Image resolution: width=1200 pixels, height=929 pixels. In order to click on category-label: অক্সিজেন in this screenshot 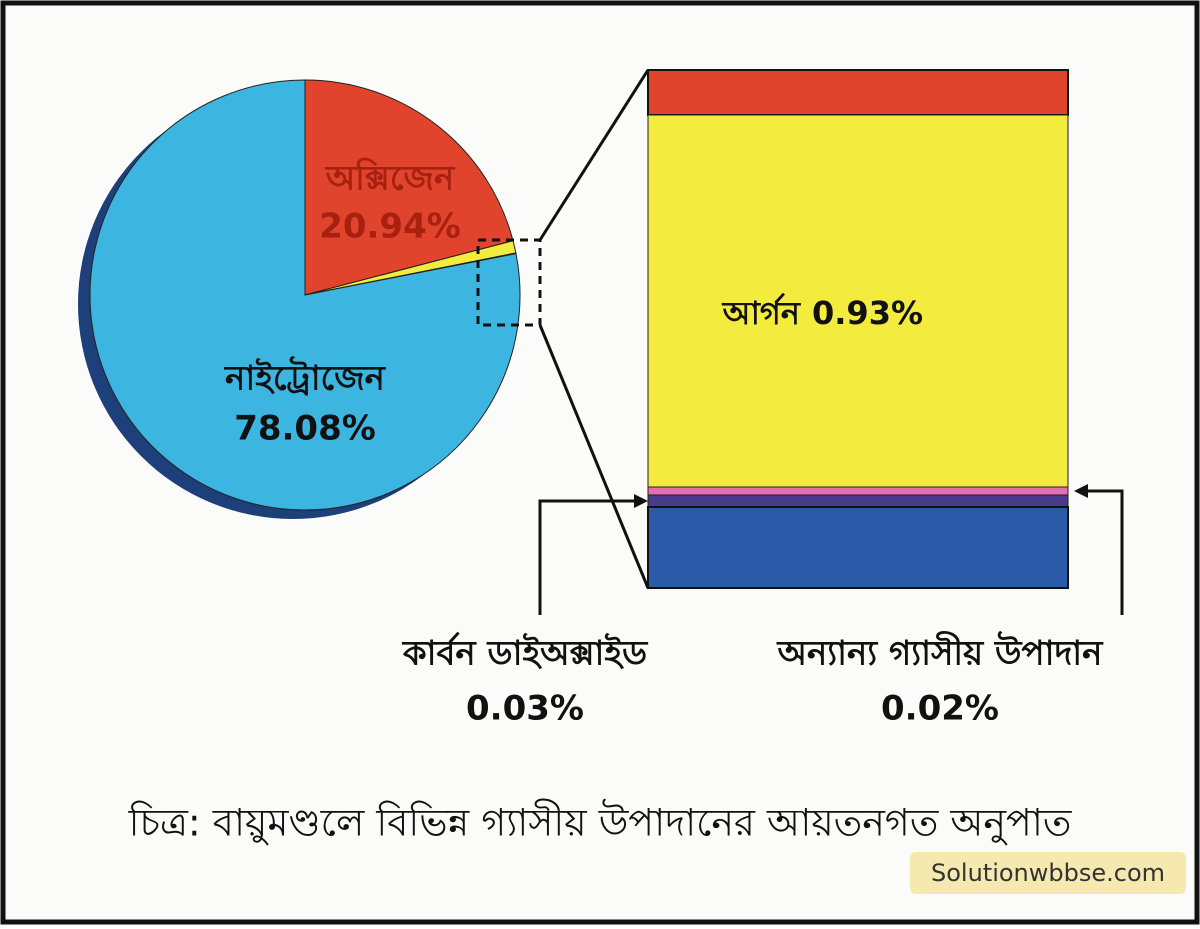, I will do `click(390, 178)`.